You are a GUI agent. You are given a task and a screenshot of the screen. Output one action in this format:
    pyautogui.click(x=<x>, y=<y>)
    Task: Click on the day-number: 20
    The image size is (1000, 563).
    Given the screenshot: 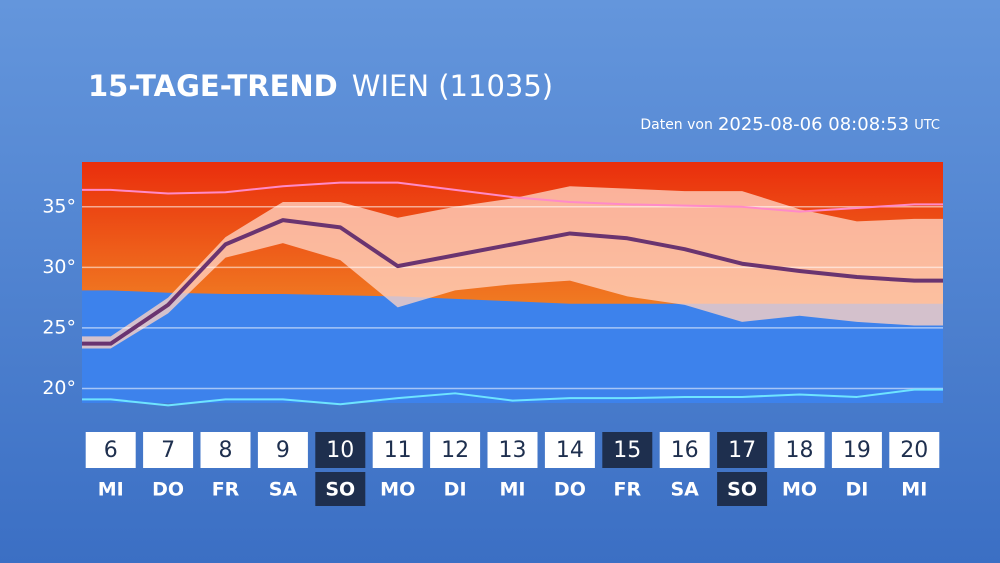 What is the action you would take?
    pyautogui.click(x=914, y=450)
    